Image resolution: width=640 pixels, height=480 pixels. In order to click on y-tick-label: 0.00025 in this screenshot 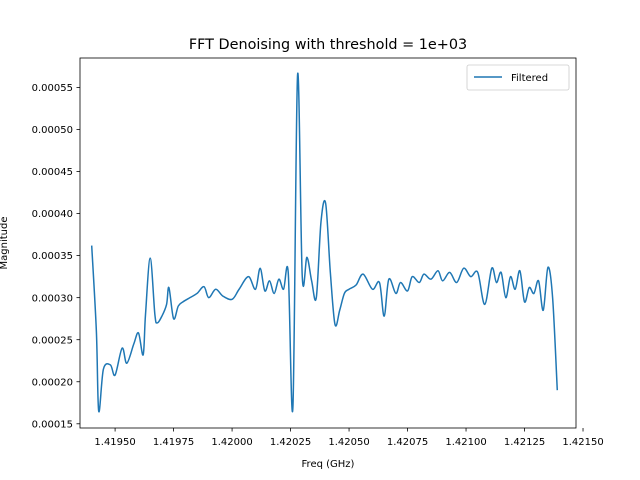, I will do `click(52, 340)`.